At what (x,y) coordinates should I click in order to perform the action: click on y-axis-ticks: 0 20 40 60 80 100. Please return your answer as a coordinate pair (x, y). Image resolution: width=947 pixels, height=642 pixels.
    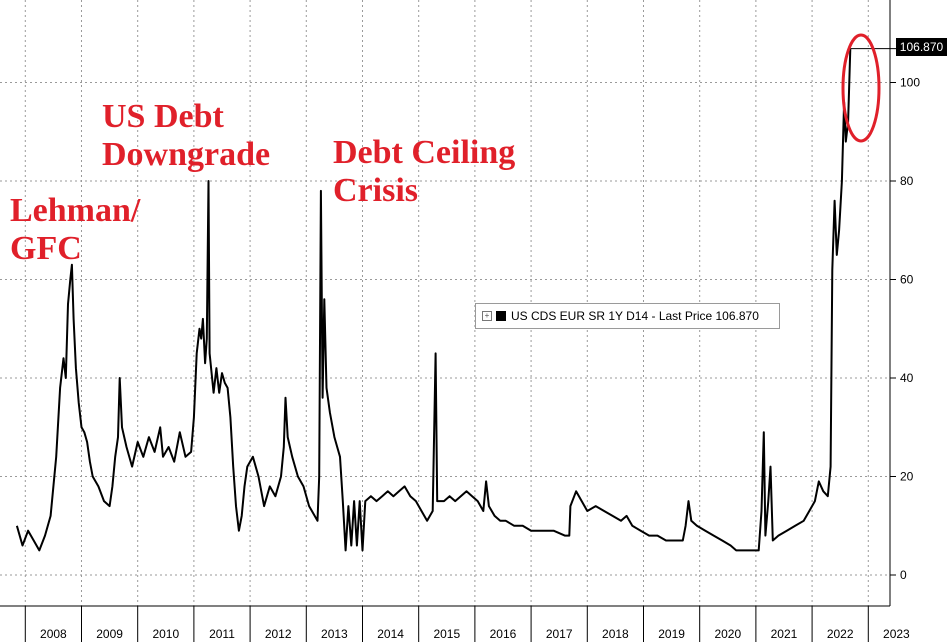
    Looking at the image, I should click on (905, 329).